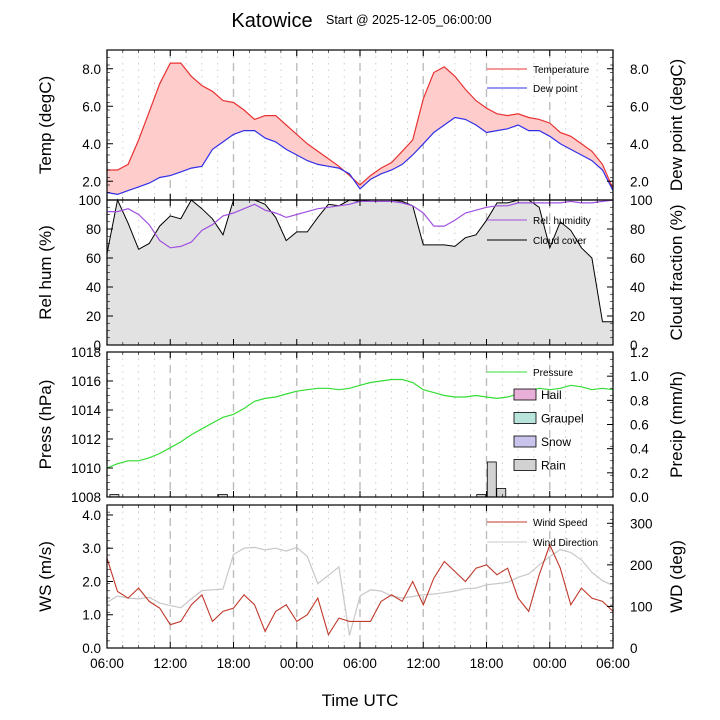 The image size is (720, 720). What do you see at coordinates (555, 89) in the screenshot?
I see `dew-point-legend-label: Dew point` at bounding box center [555, 89].